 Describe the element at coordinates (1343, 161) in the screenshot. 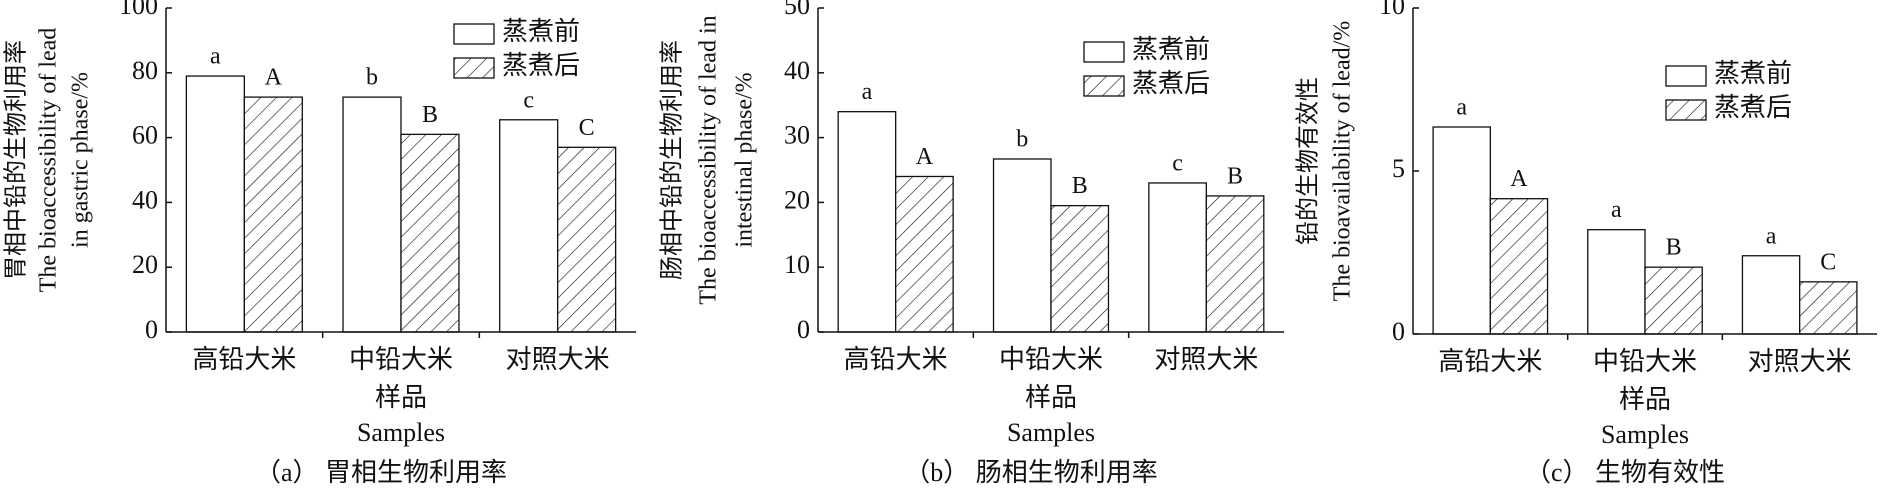

I see `y-axis-label: The bioavailability of lead/%` at that location.